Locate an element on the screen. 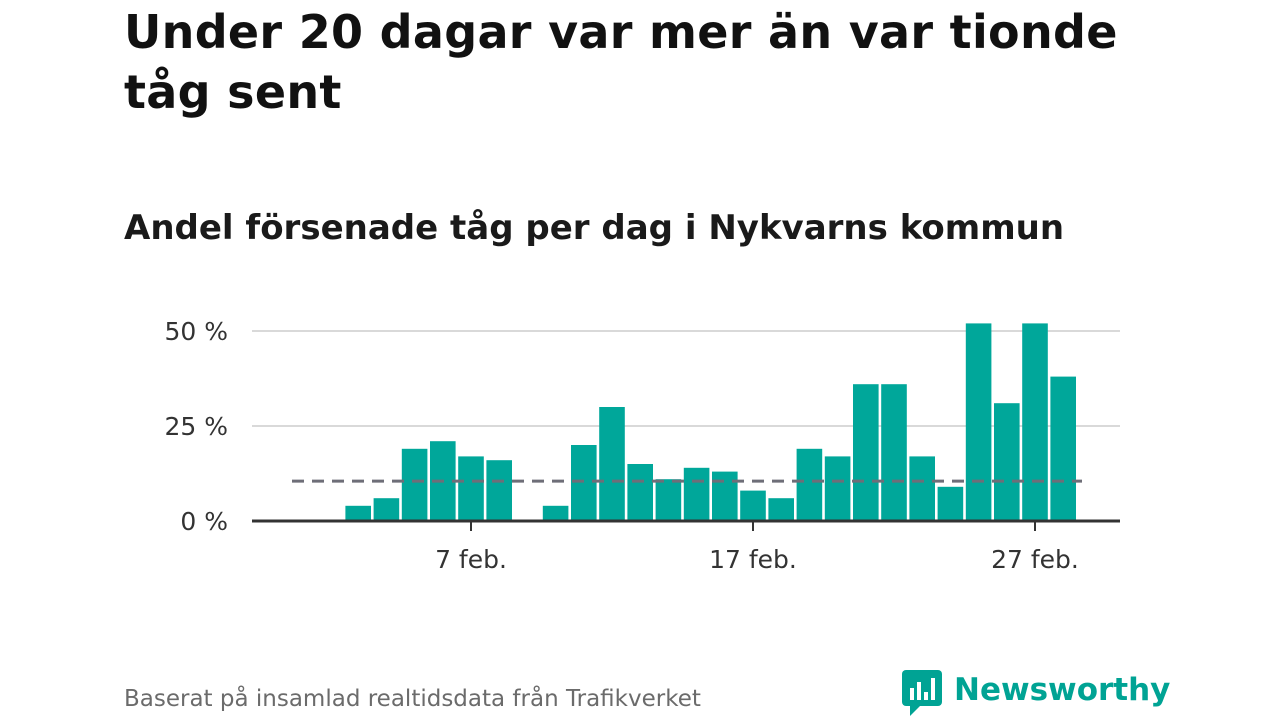 The width and height of the screenshot is (1280, 720). x-tick-label: 7 feb. is located at coordinates (471, 559).